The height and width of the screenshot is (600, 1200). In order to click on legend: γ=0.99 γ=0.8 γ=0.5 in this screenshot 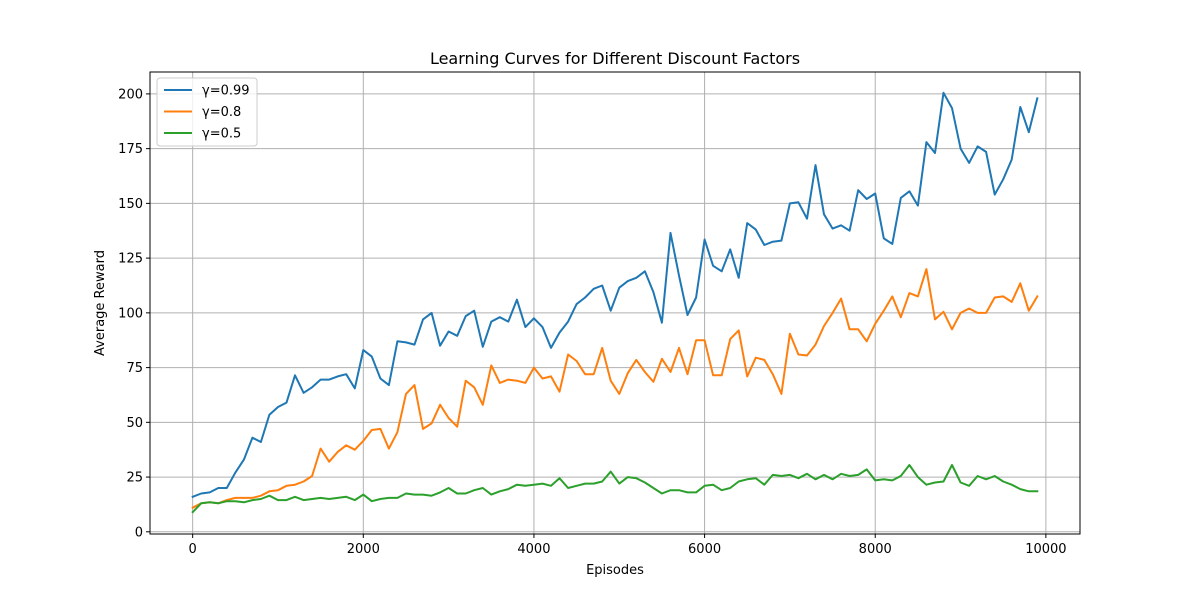, I will do `click(207, 112)`.